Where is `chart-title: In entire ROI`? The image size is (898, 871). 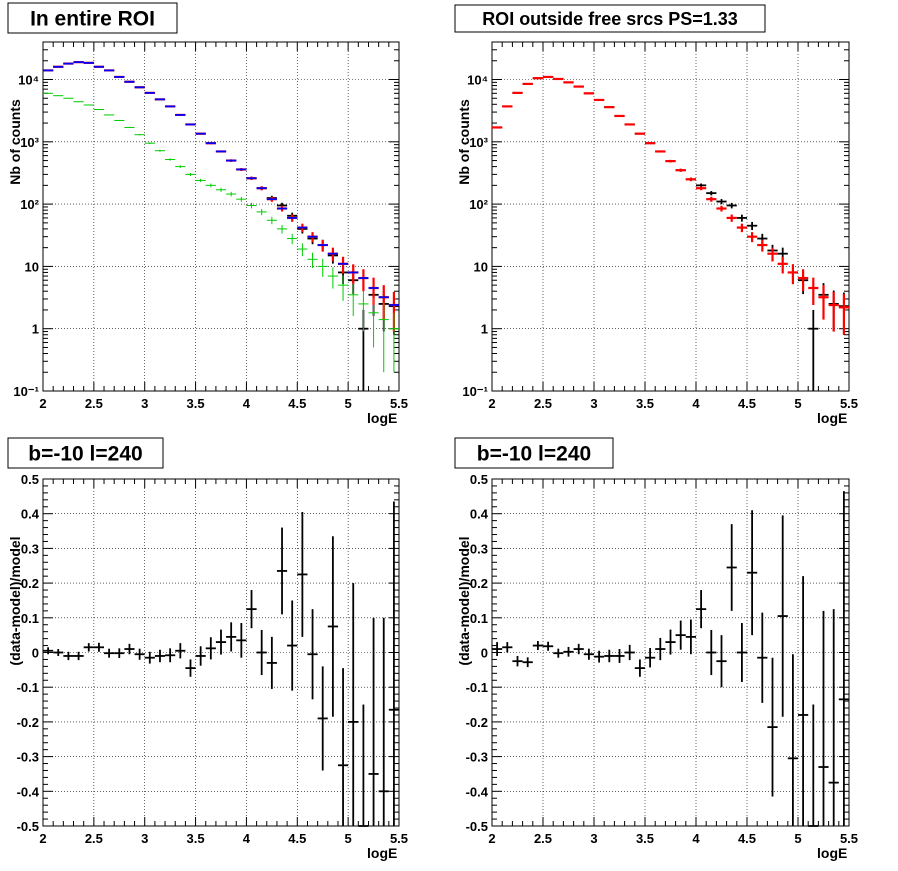 chart-title: In entire ROI is located at coordinates (92, 19).